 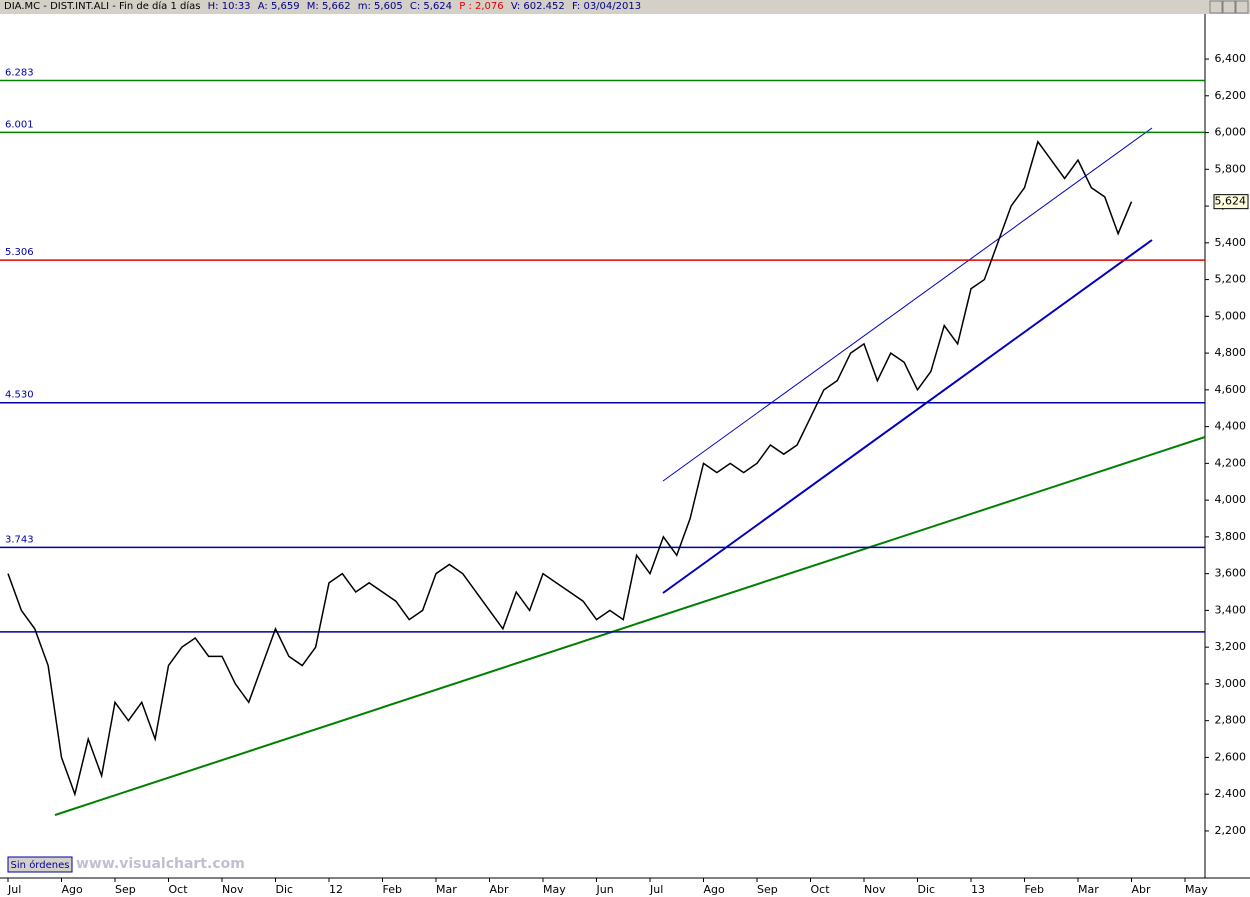 I want to click on x-tick-label: Jun, so click(x=605, y=889).